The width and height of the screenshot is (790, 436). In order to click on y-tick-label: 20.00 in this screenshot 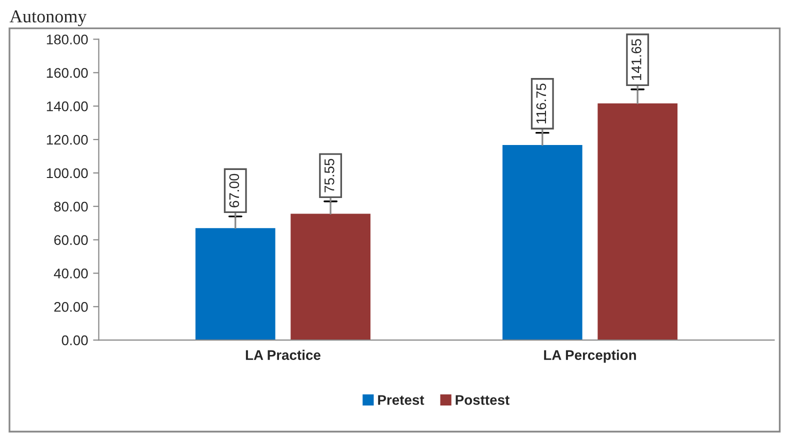, I will do `click(71, 307)`.